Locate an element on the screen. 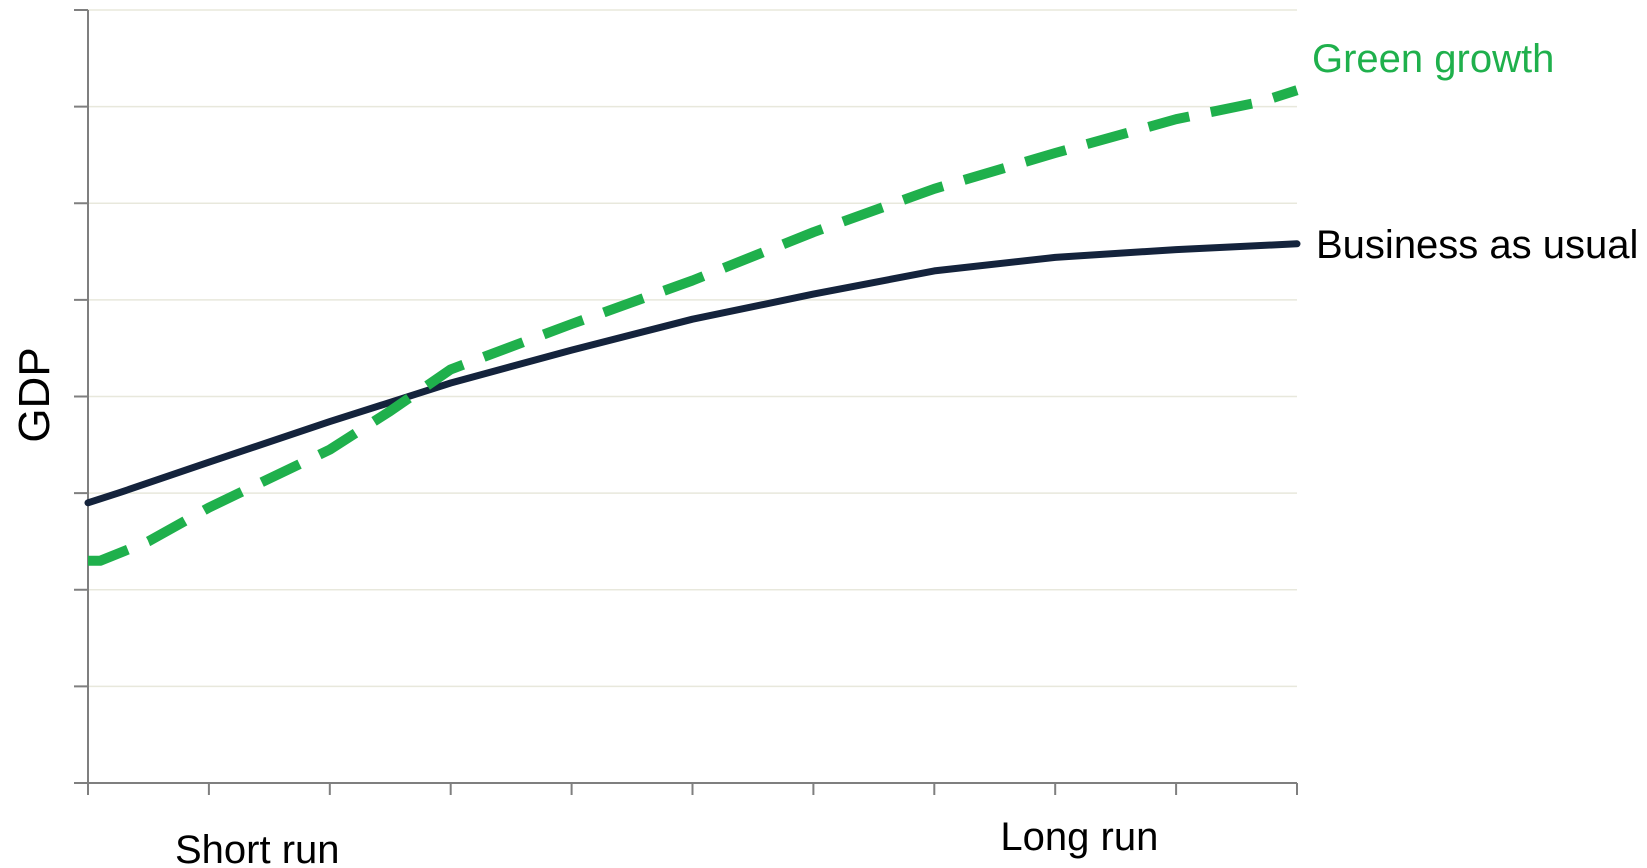  series-label-green-growth: Green growth is located at coordinates (1433, 59).